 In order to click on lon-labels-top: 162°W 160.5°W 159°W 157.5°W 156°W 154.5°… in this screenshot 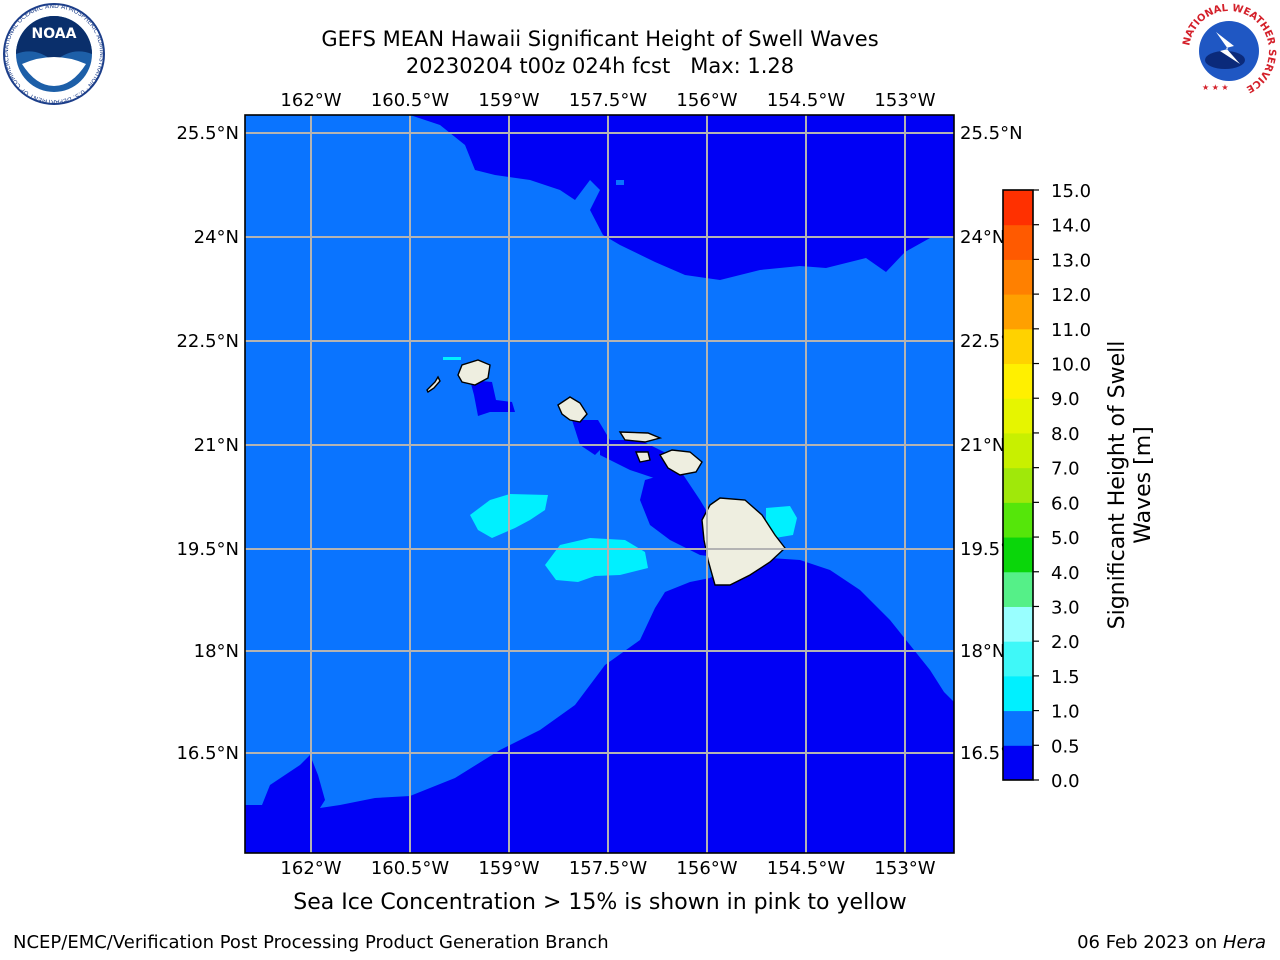, I will do `click(607, 100)`.